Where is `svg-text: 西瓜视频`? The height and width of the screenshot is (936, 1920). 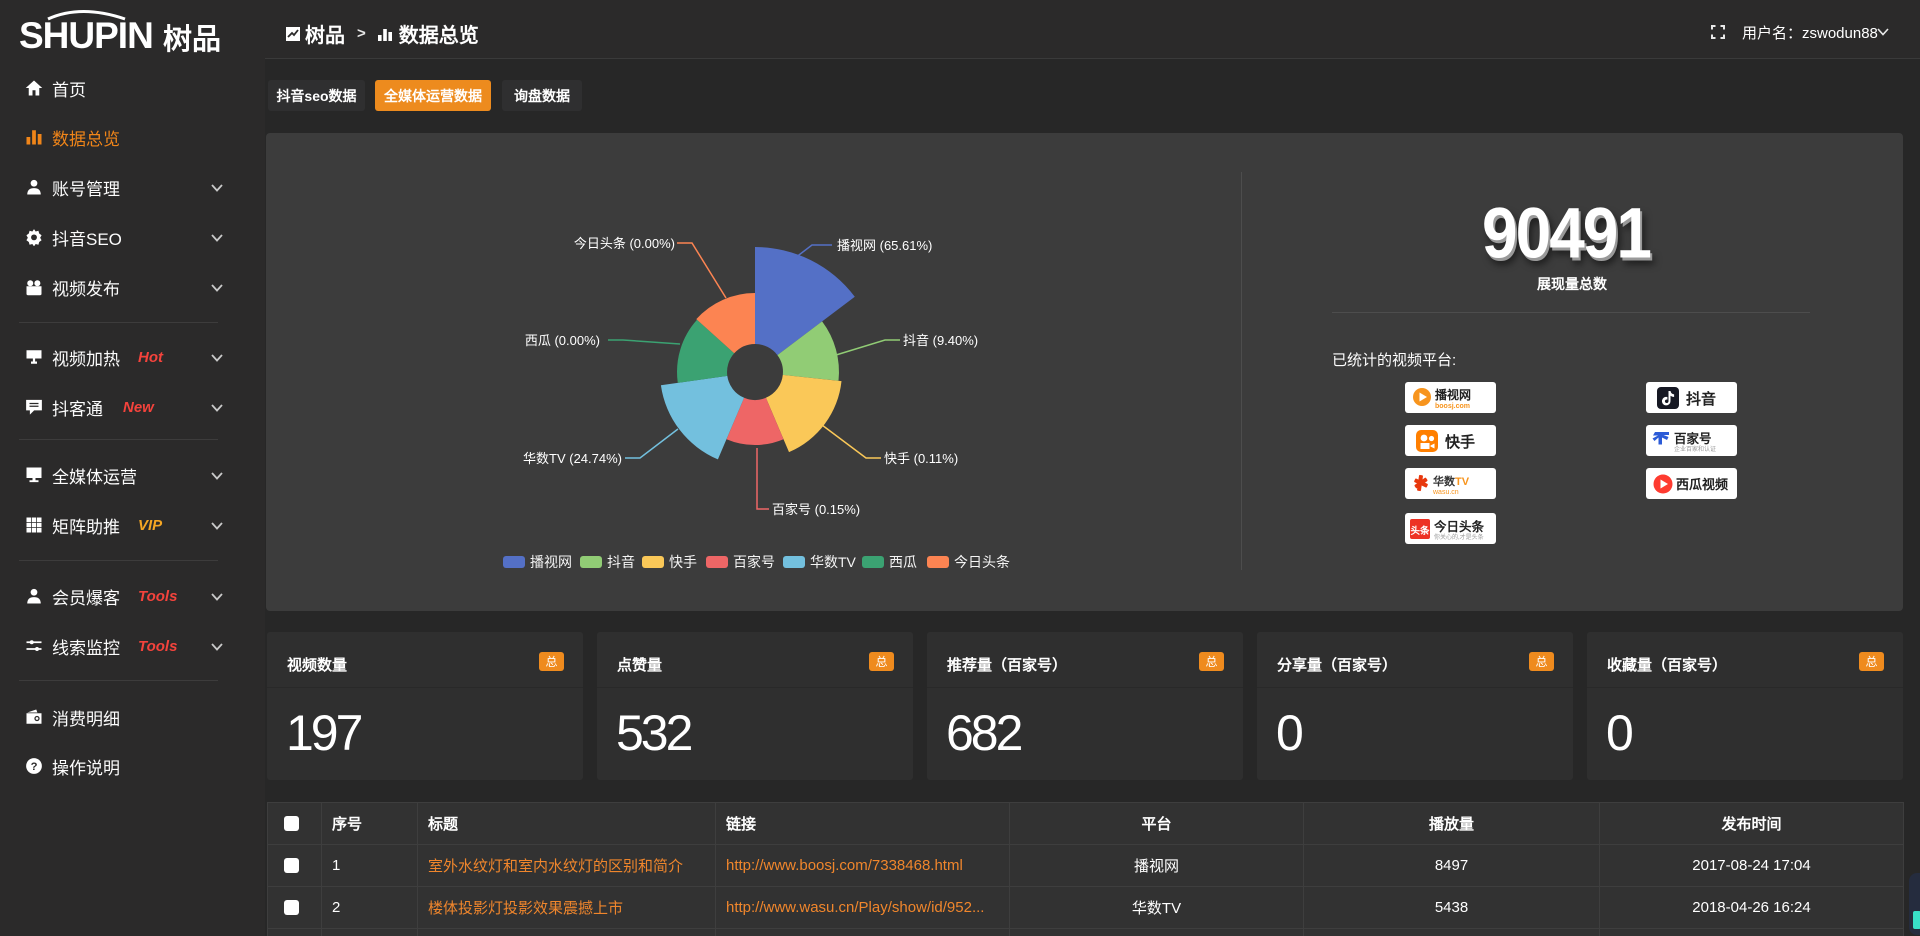 svg-text: 西瓜视频 is located at coordinates (1702, 484).